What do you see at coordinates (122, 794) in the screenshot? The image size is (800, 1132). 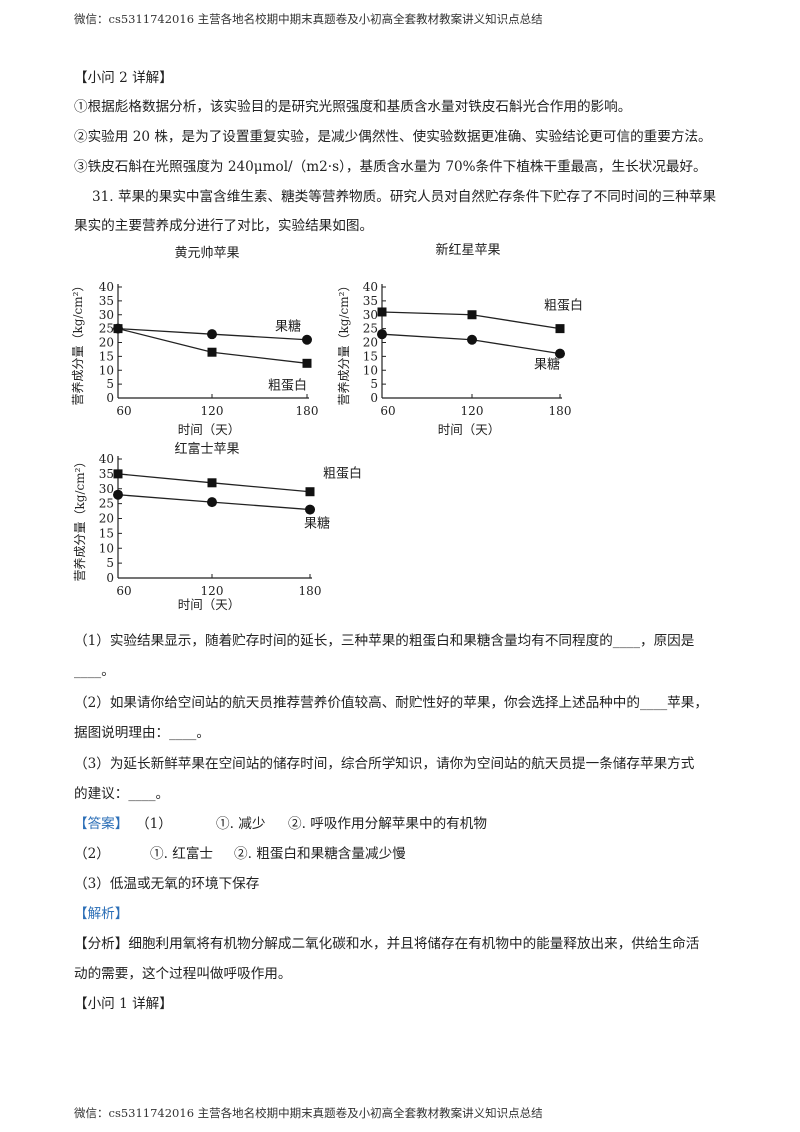 I see `question-3-line-2: 的建议：____。` at bounding box center [122, 794].